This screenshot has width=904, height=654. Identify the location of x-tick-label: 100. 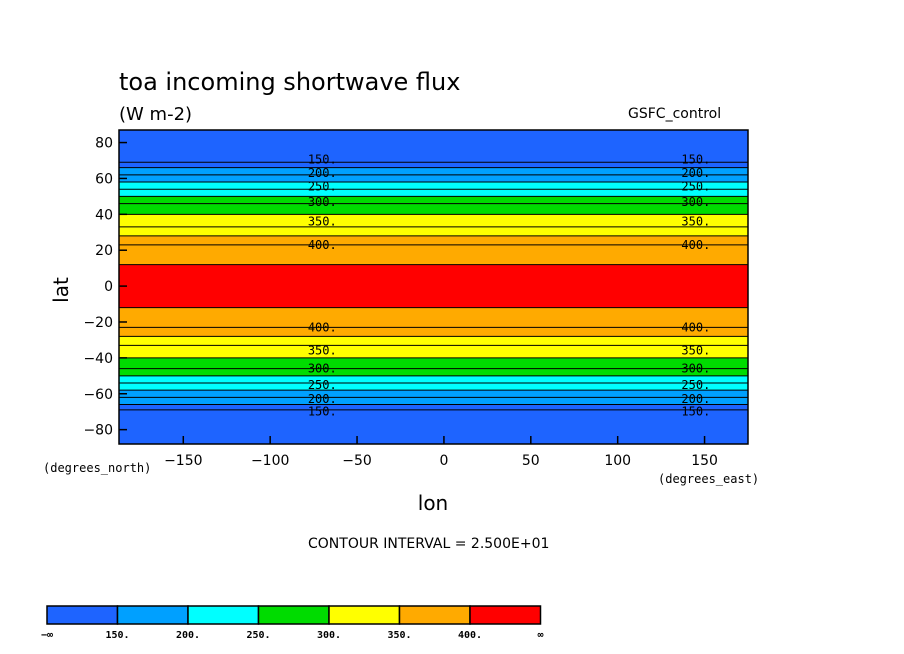
(617, 461).